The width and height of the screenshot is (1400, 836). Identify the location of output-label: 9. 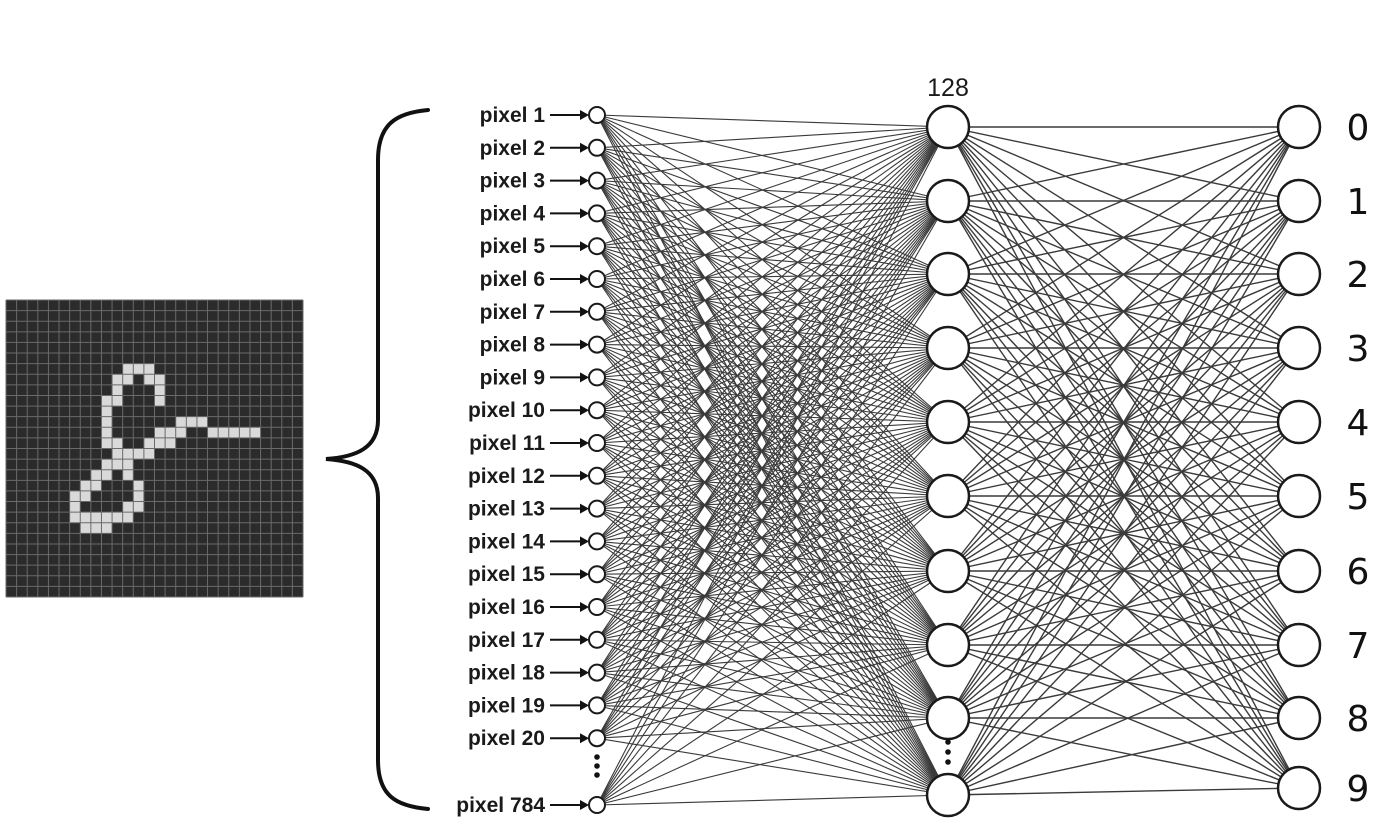
(1358, 789).